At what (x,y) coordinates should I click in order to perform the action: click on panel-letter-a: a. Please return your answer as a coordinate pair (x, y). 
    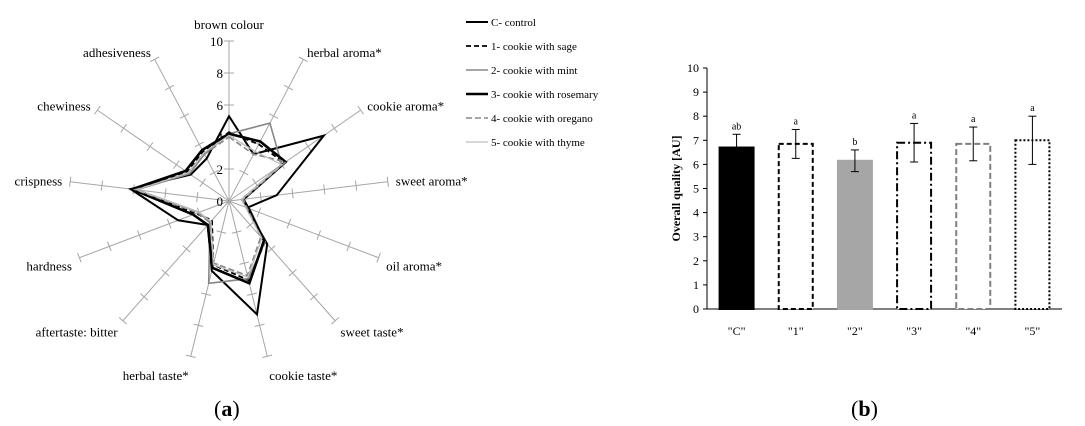
    Looking at the image, I should click on (227, 408).